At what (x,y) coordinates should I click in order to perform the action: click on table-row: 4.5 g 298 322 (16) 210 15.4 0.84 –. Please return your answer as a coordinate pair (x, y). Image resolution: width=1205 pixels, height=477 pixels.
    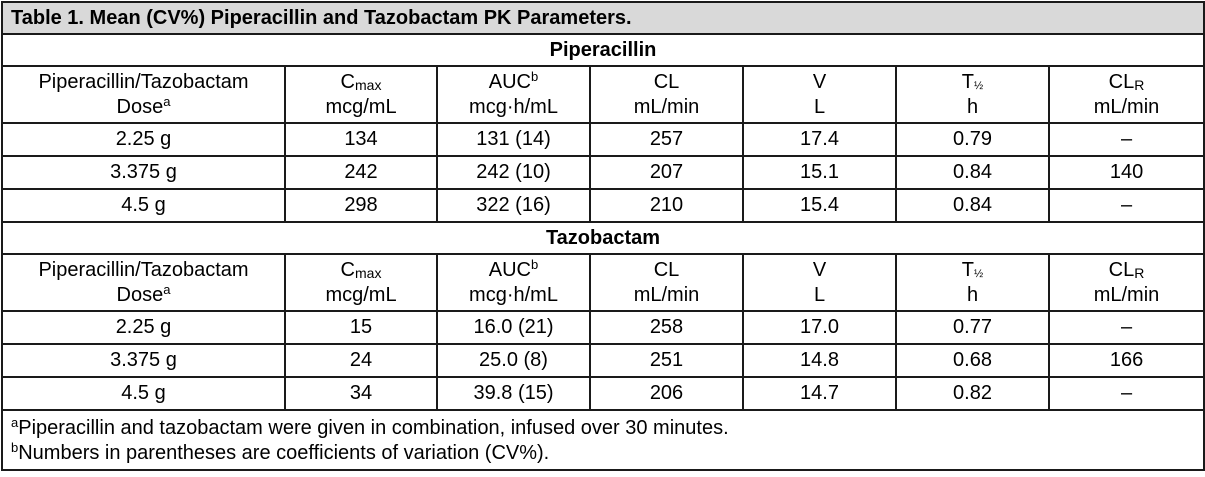
    Looking at the image, I should click on (603, 205).